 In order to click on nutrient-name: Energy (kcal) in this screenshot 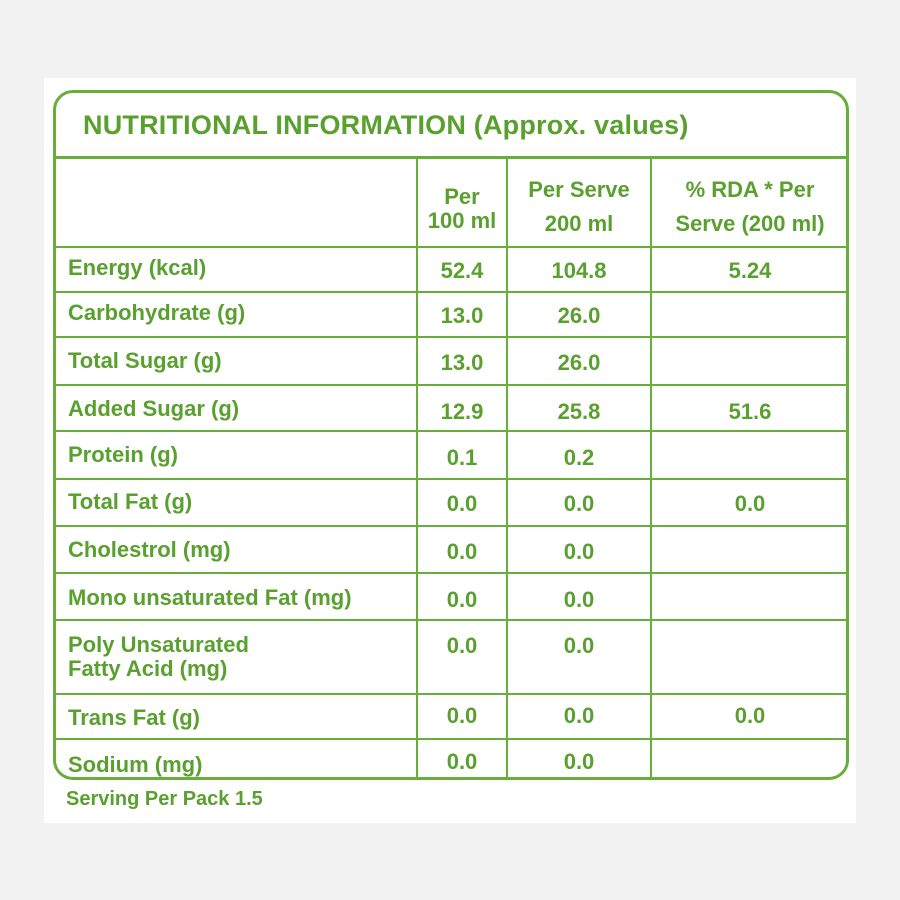, I will do `click(137, 267)`.